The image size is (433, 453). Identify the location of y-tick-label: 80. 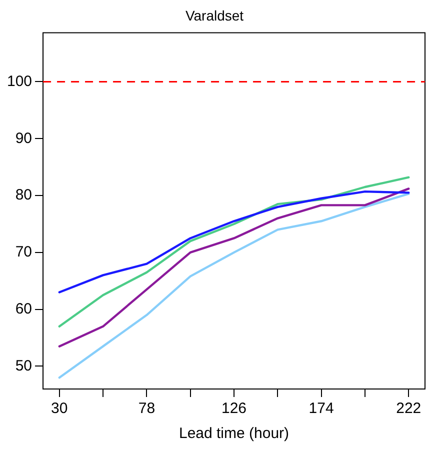
(23, 195).